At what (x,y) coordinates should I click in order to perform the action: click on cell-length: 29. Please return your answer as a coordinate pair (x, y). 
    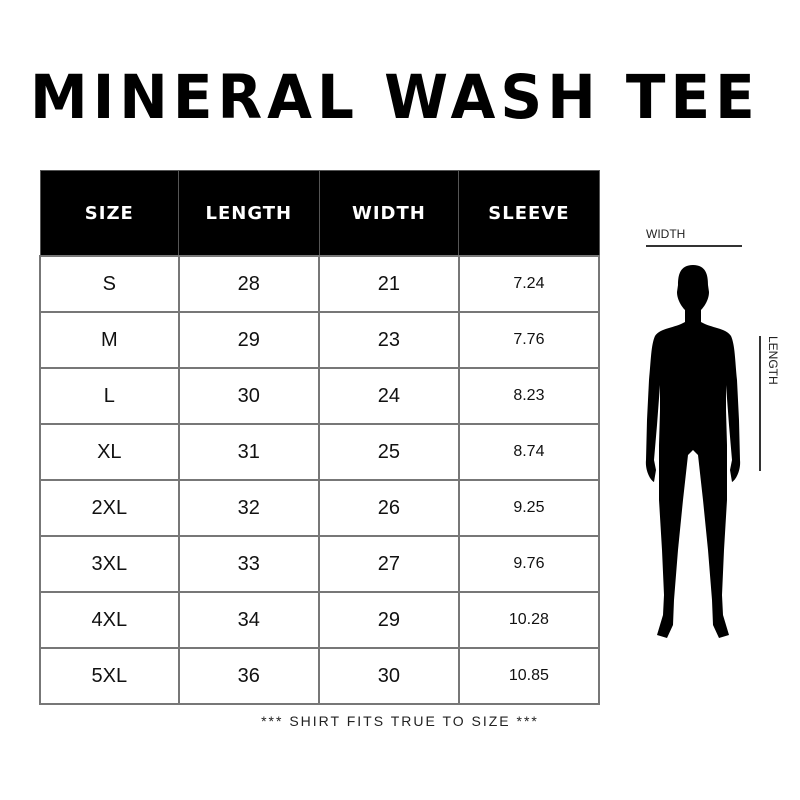
    Looking at the image, I should click on (249, 340).